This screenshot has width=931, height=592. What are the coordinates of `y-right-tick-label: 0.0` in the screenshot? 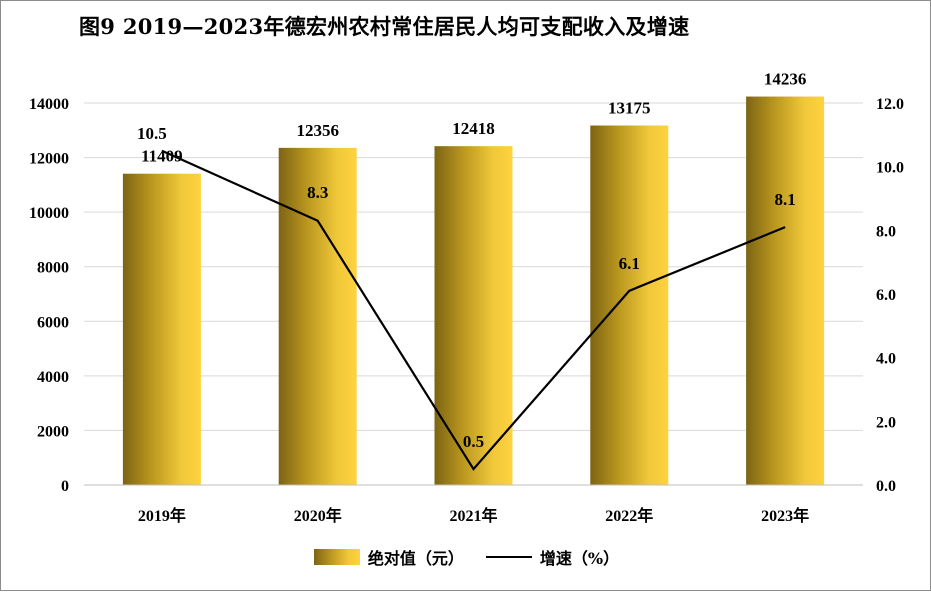 It's located at (886, 486).